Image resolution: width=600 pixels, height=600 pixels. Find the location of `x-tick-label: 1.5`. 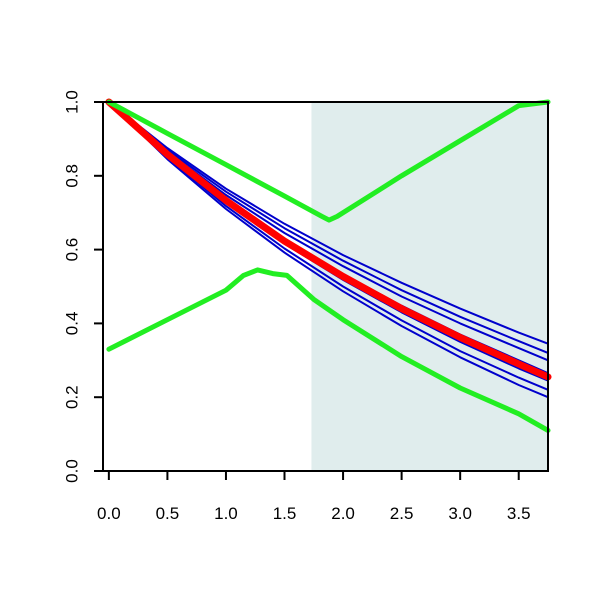

x-tick-label: 1.5 is located at coordinates (285, 513).